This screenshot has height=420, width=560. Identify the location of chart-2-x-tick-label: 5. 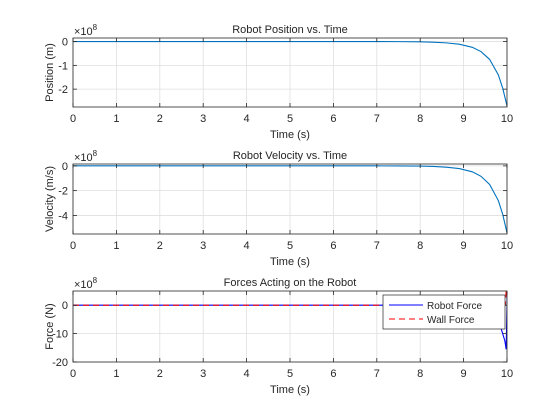
(290, 246).